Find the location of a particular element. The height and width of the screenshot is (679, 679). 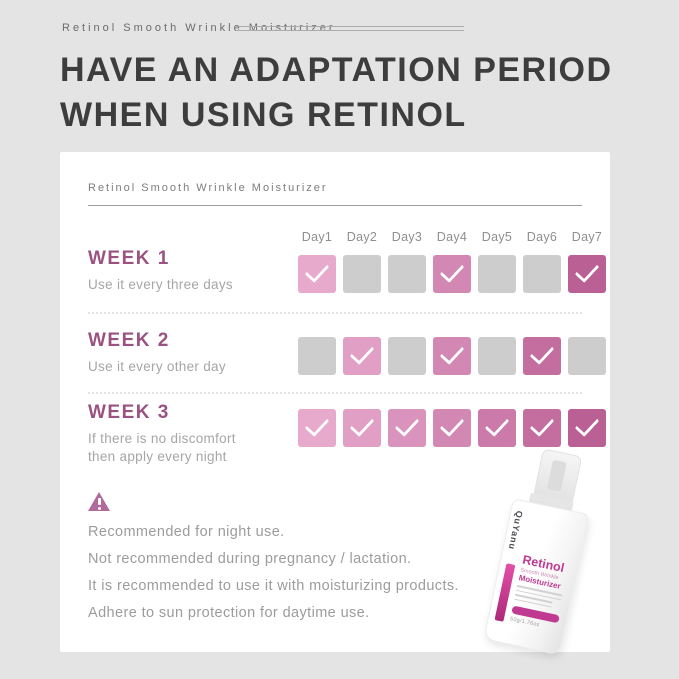

week-1-day-7-box is located at coordinates (587, 274).